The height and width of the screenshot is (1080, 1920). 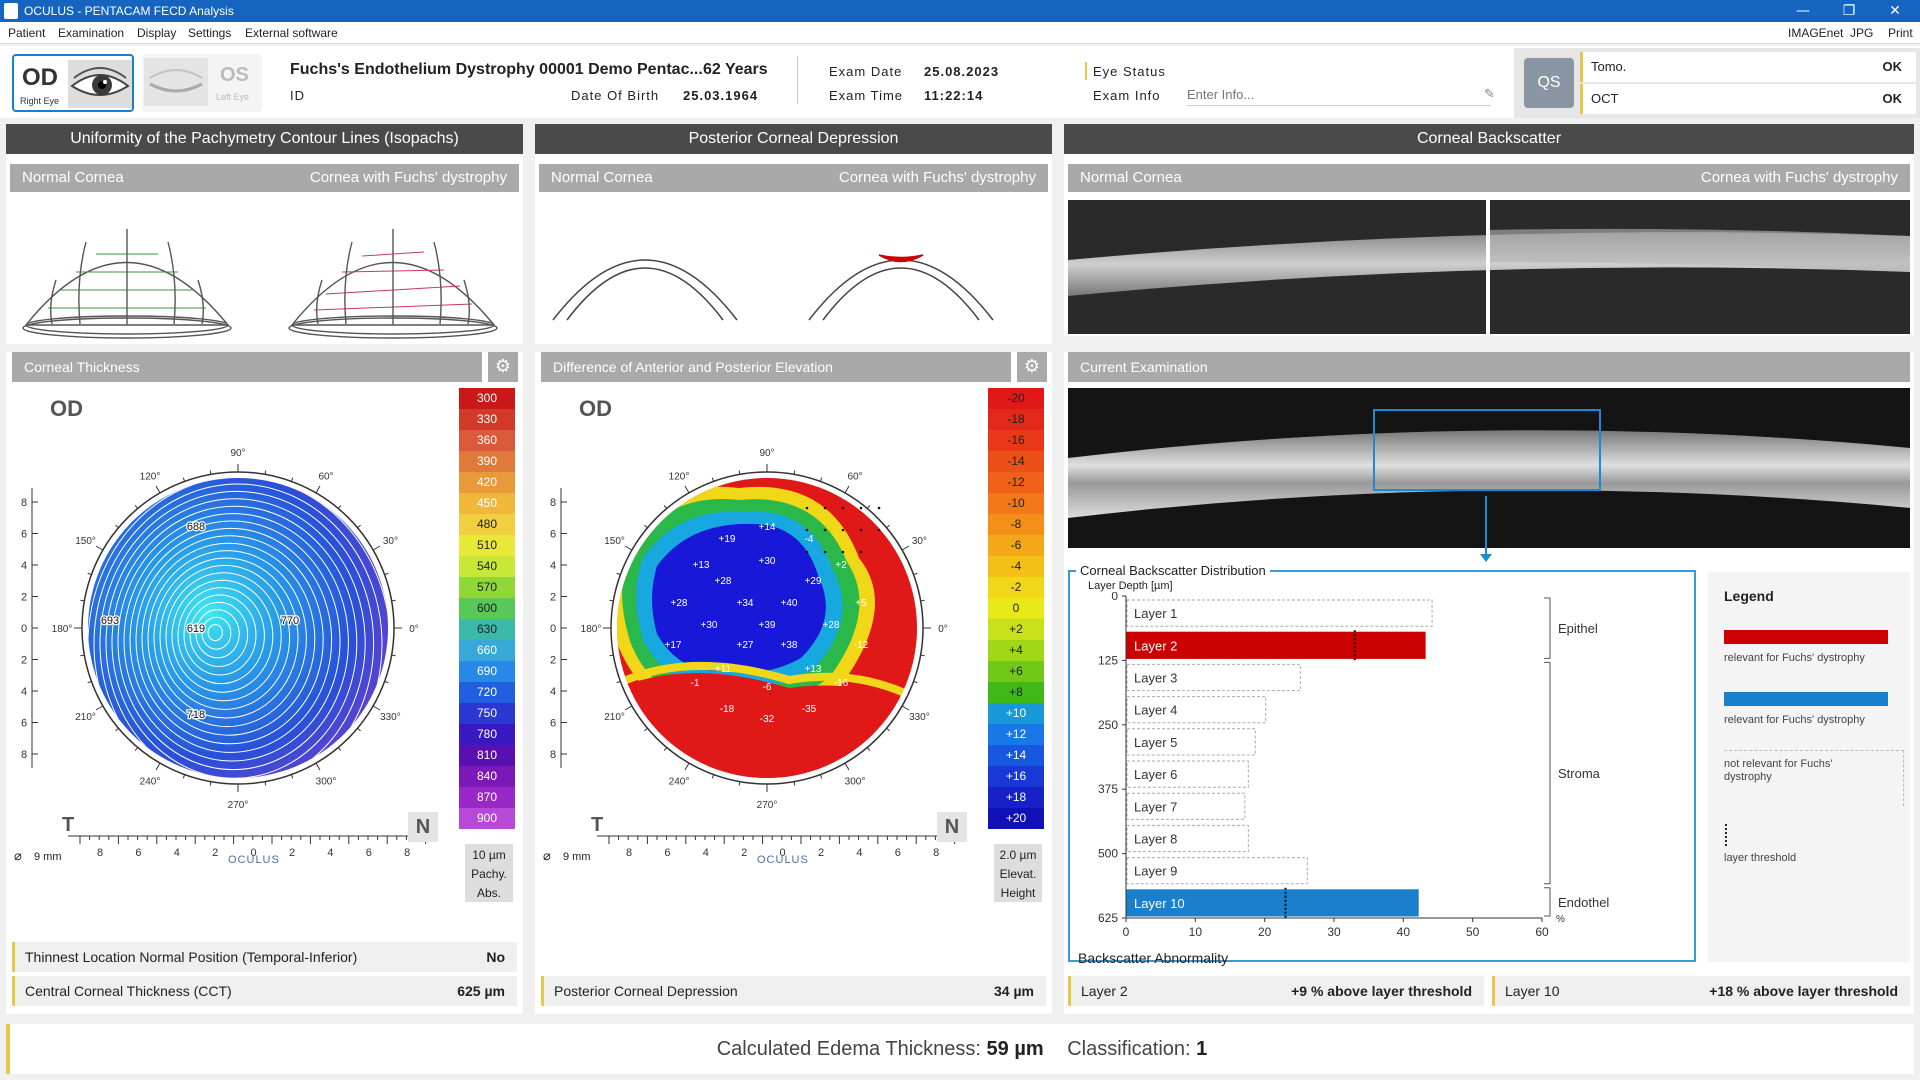 I want to click on elevation-scale-step: +8, so click(x=1016, y=692).